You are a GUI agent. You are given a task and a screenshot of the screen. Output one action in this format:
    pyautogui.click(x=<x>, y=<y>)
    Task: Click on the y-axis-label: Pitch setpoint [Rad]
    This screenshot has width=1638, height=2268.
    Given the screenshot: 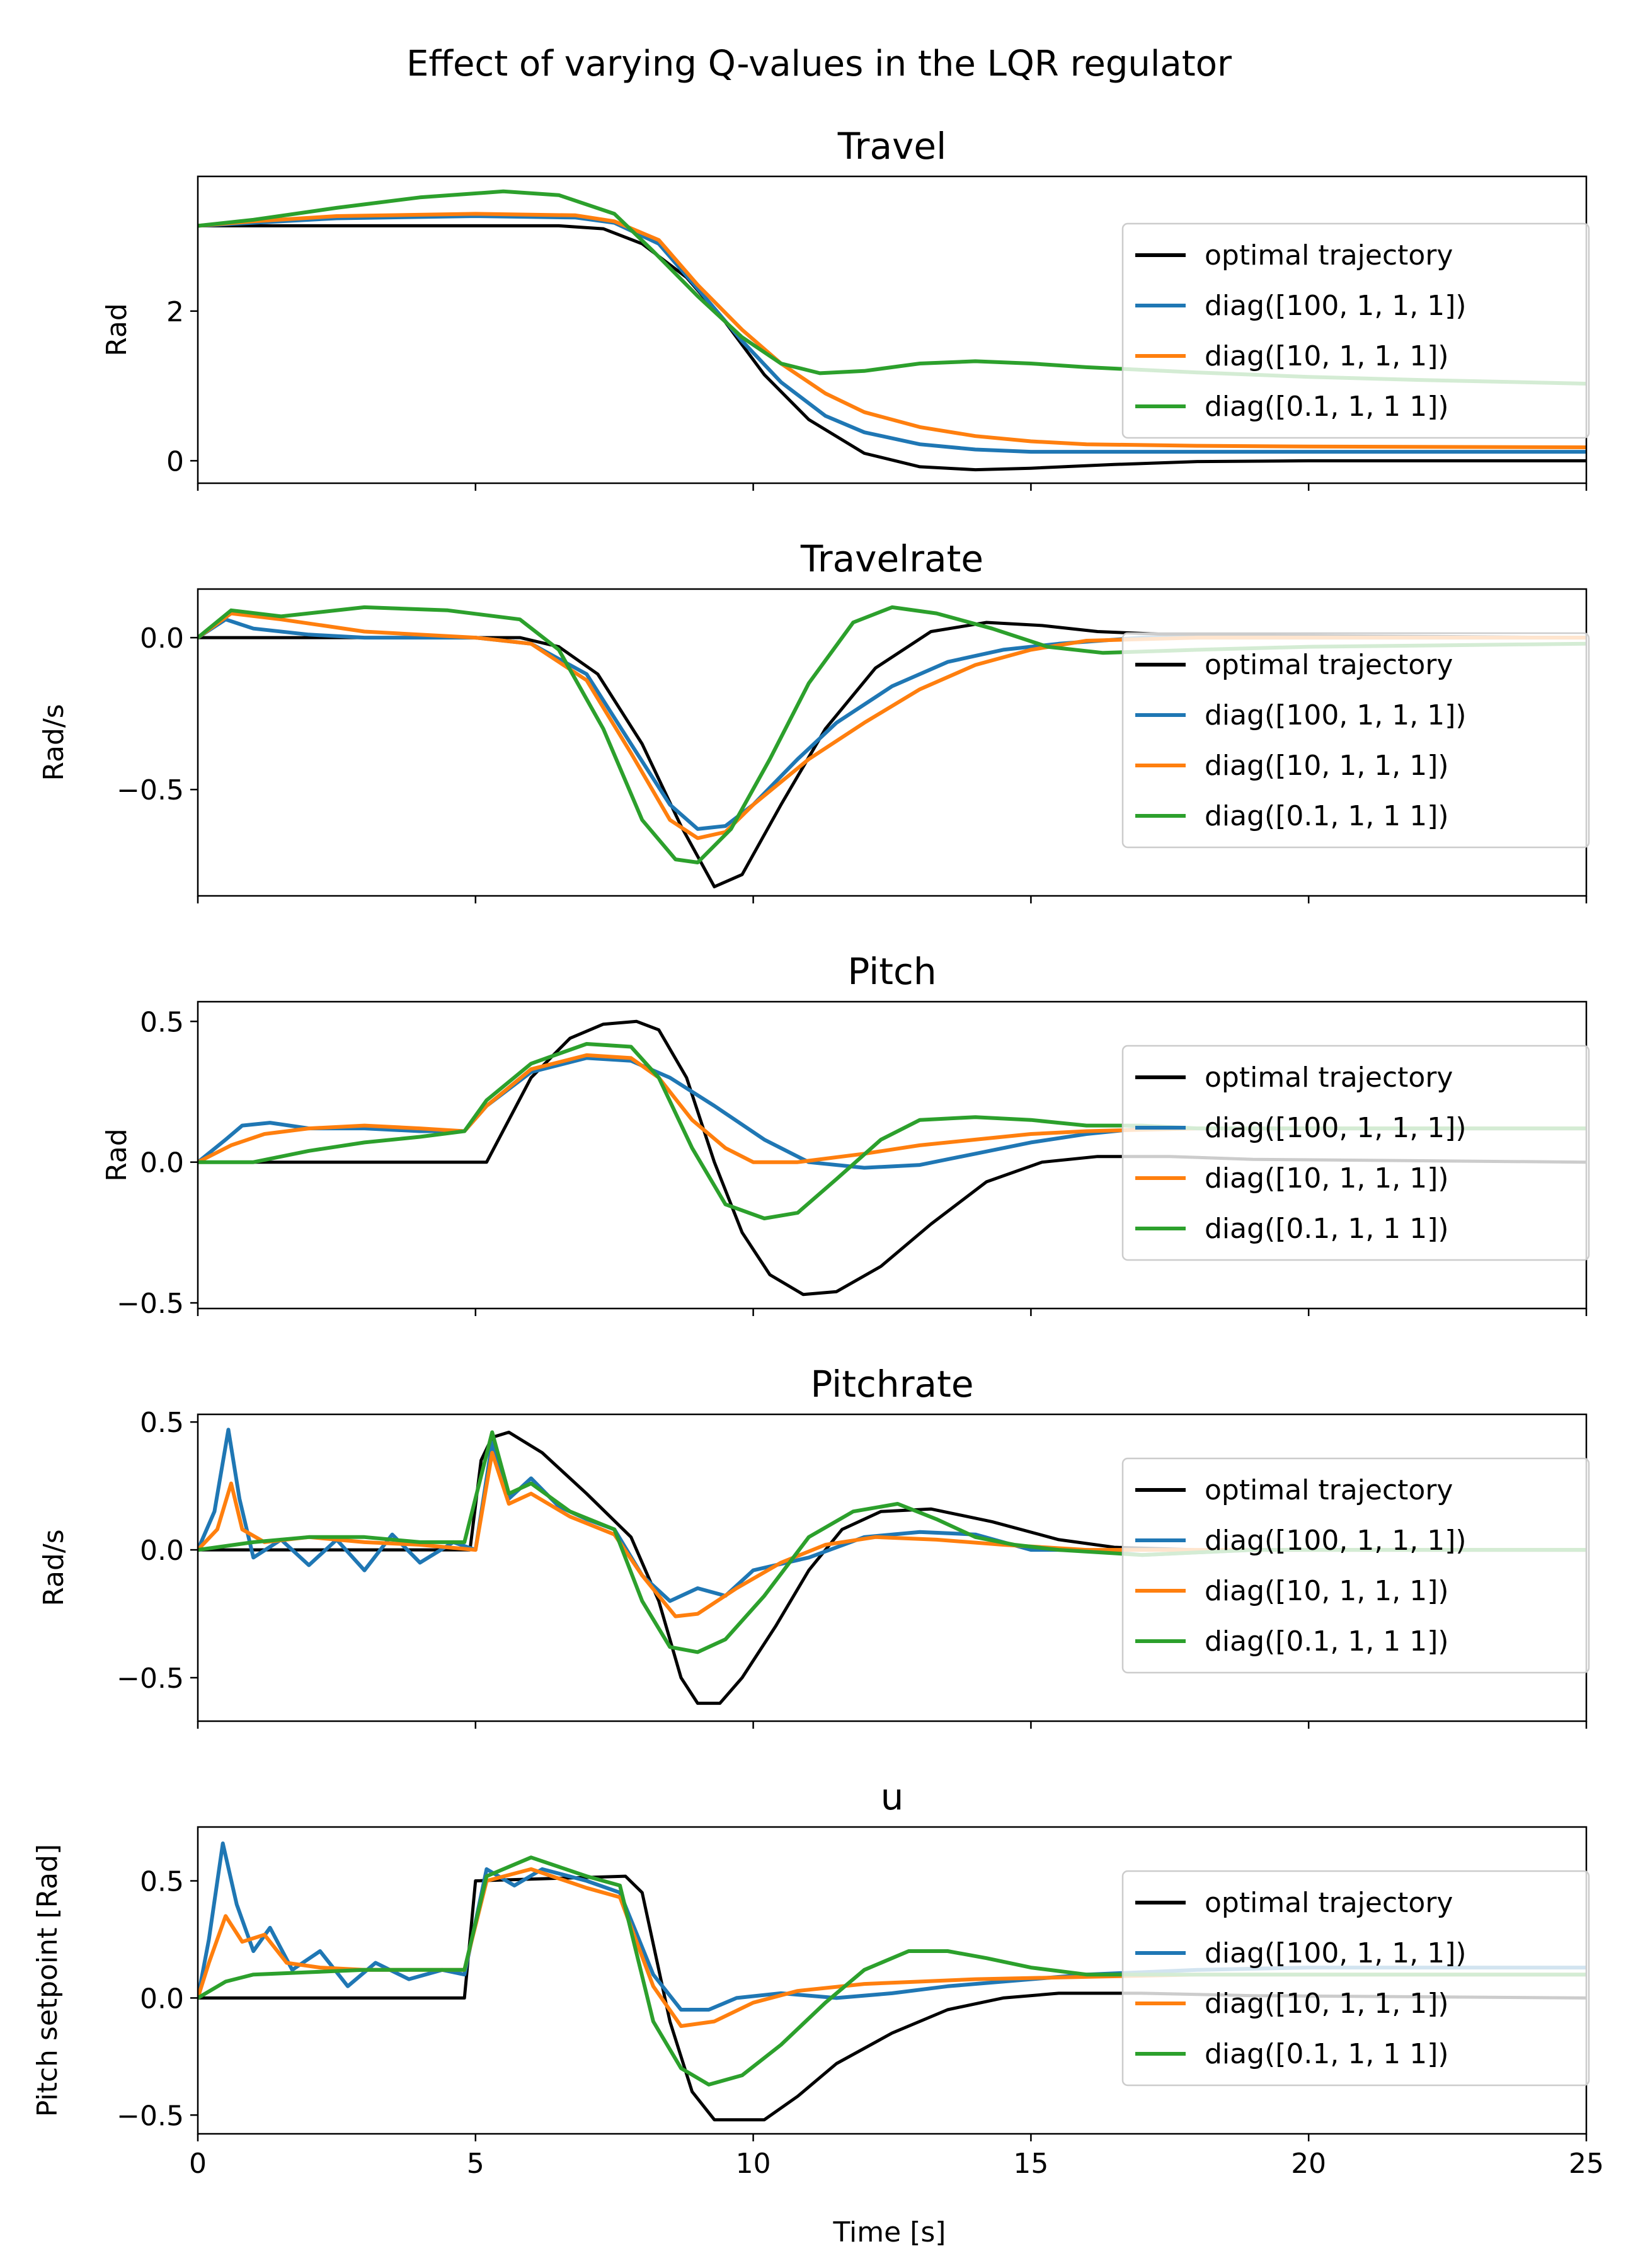 What is the action you would take?
    pyautogui.click(x=48, y=1980)
    